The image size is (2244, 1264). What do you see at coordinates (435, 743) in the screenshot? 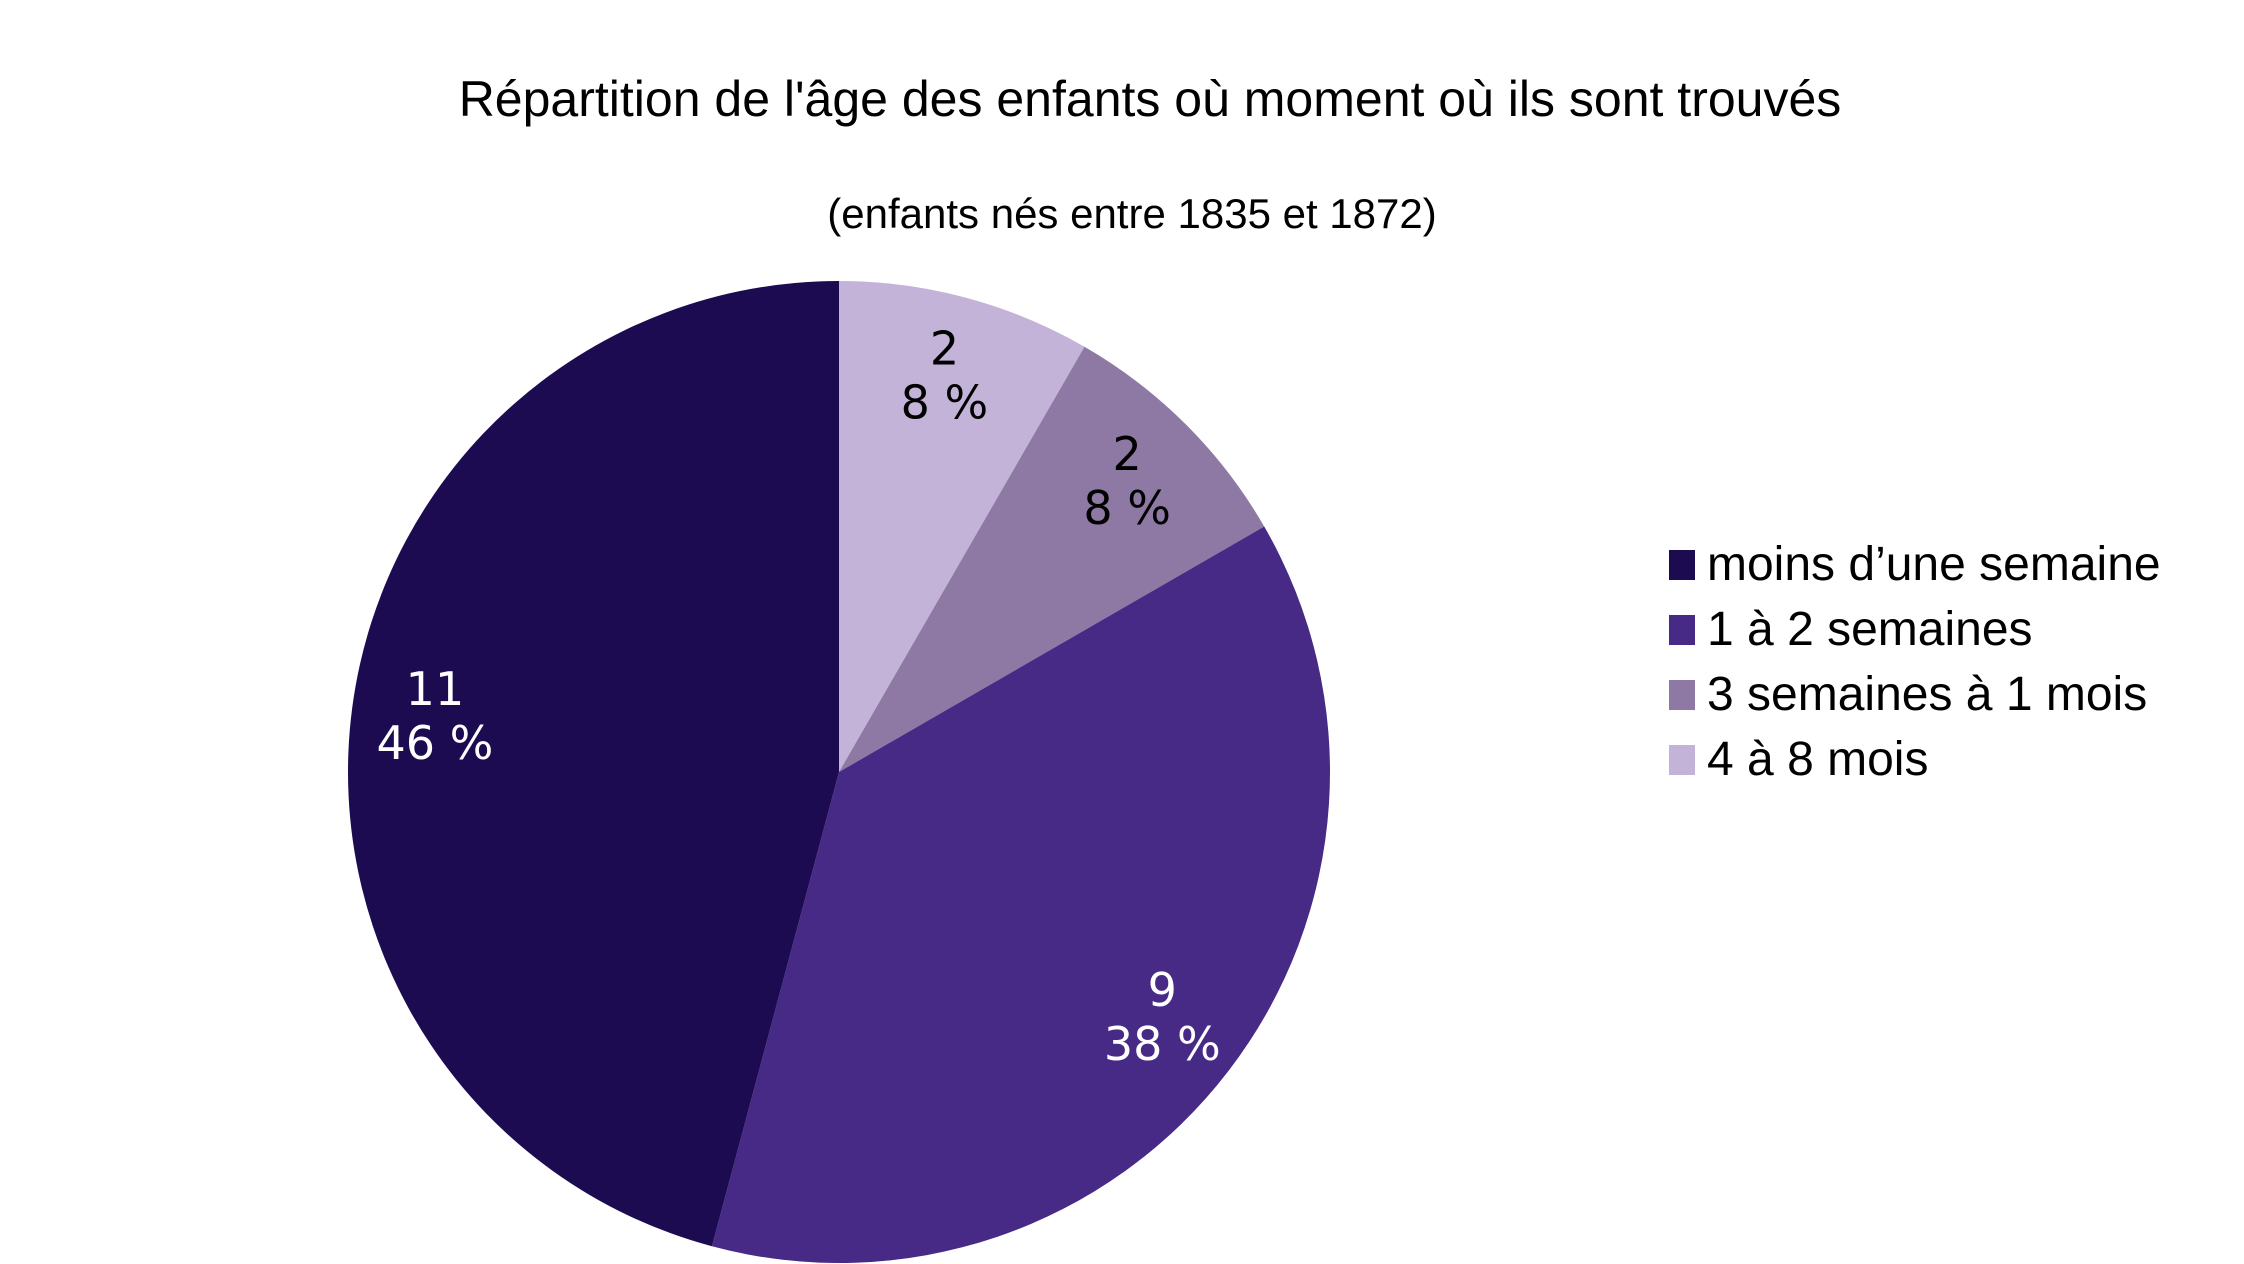
I see `slice-percent-label: 46 %` at bounding box center [435, 743].